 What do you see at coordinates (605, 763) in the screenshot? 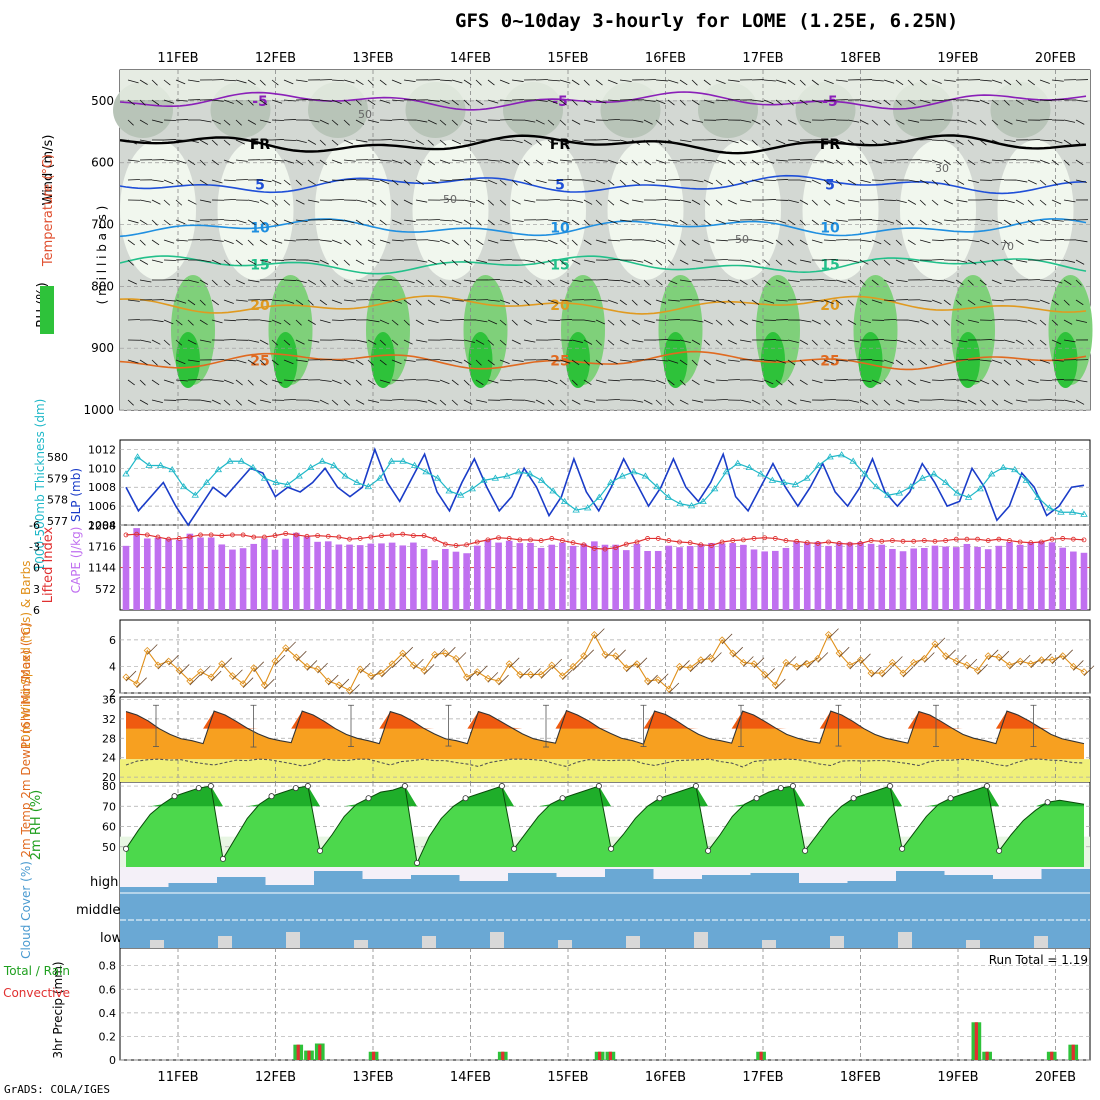
I see `dewpoint-line` at bounding box center [605, 763].